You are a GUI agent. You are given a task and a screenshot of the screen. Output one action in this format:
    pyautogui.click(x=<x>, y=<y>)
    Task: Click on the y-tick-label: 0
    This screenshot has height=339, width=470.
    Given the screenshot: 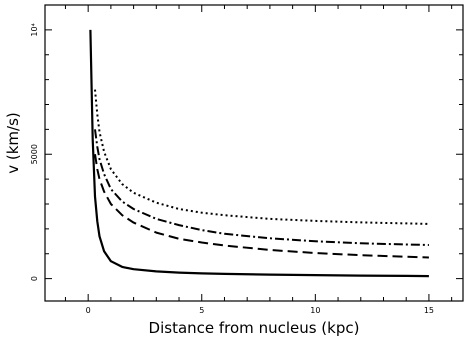 What is the action you would take?
    pyautogui.click(x=34, y=278)
    